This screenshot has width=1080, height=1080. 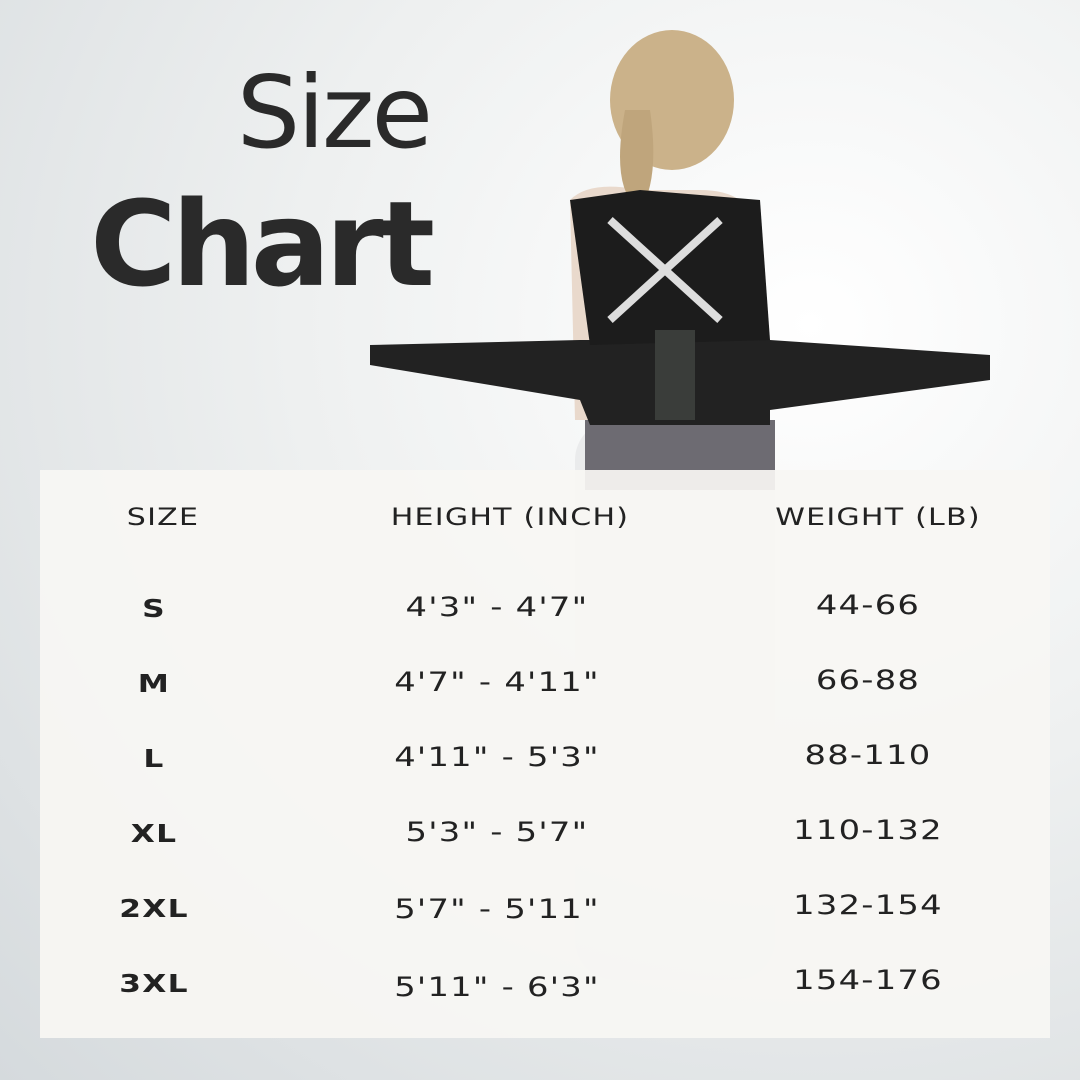 What do you see at coordinates (497, 682) in the screenshot?
I see `row-height: 4'7" - 4'11"` at bounding box center [497, 682].